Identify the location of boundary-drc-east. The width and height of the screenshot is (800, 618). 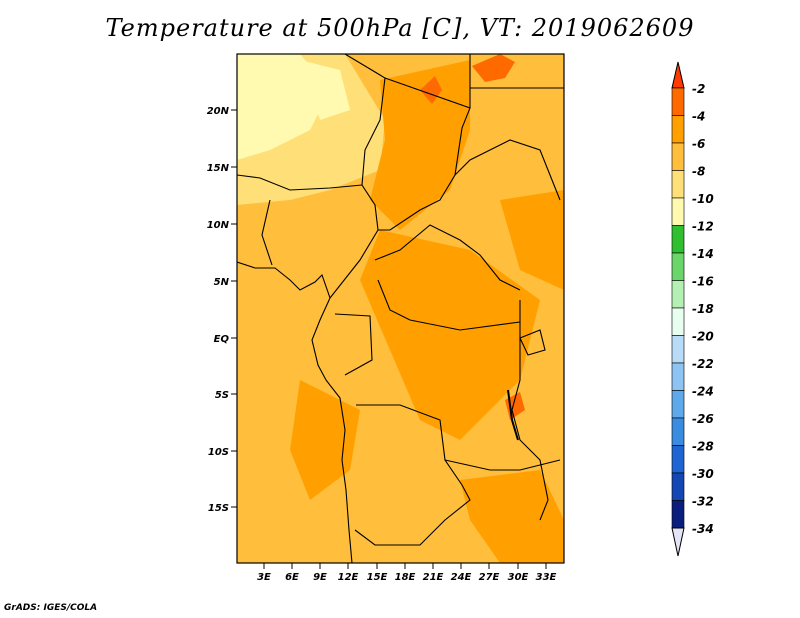
(530, 410).